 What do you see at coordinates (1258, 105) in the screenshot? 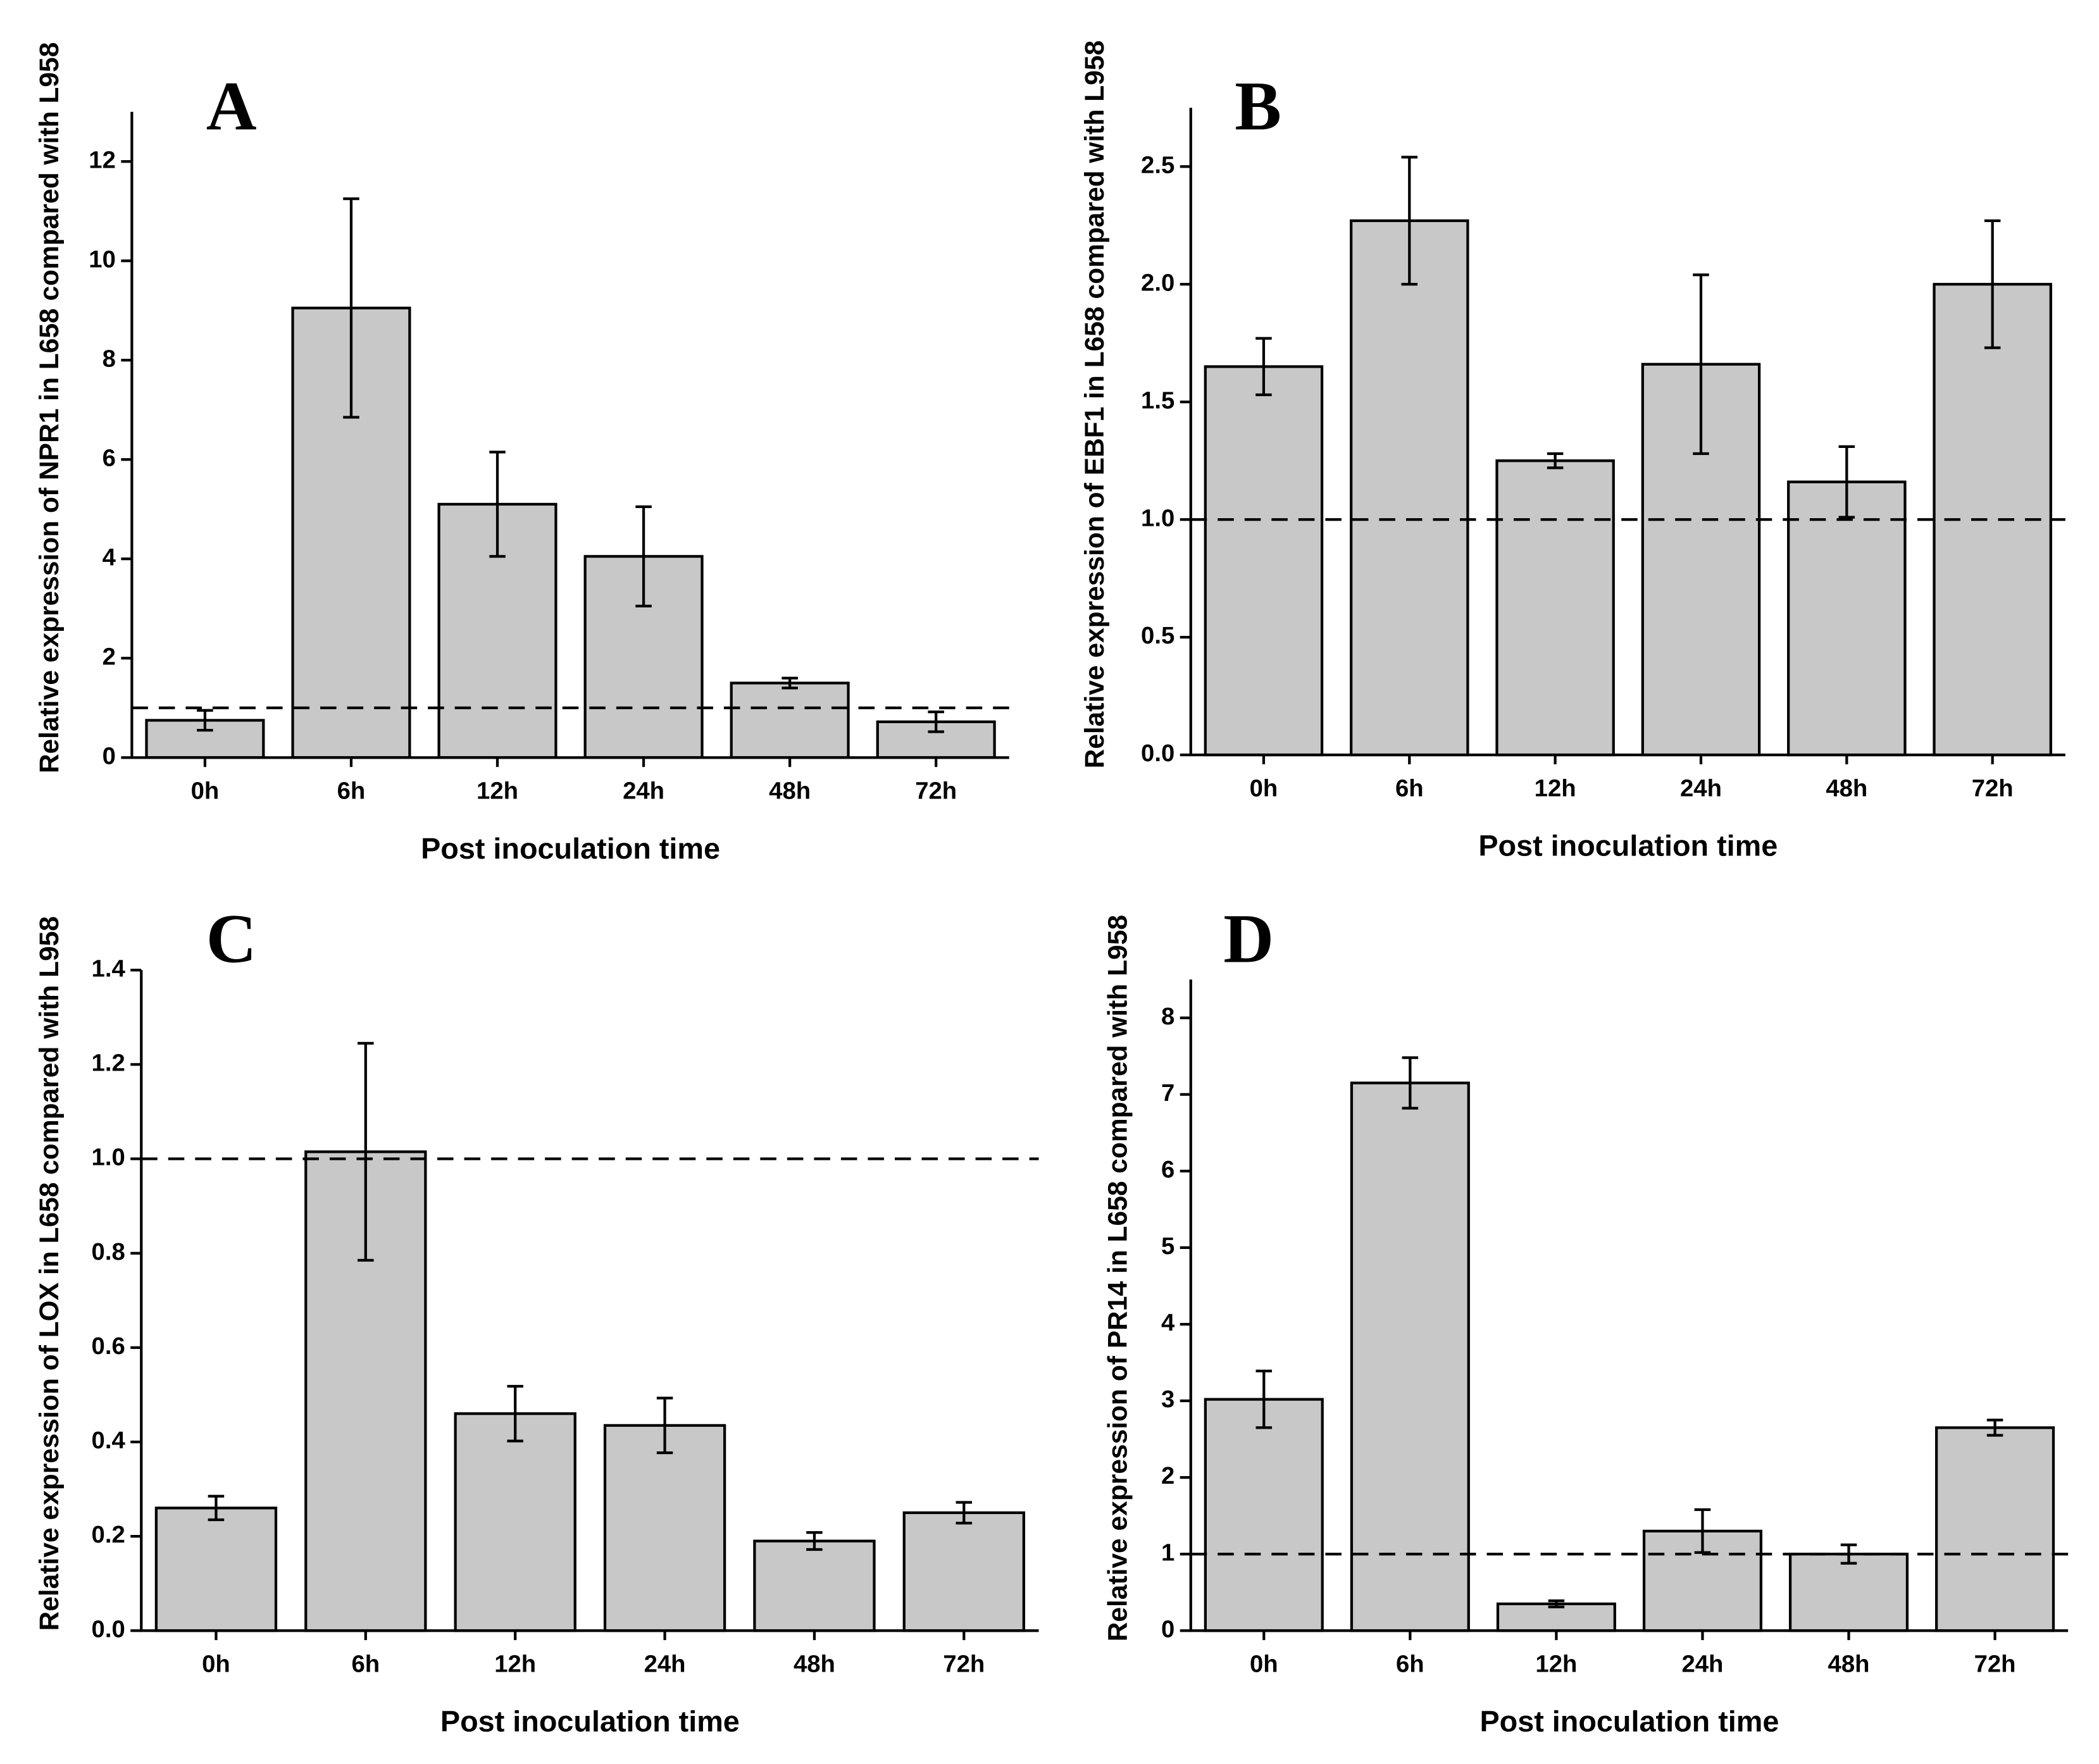
I see `panel-label: B` at bounding box center [1258, 105].